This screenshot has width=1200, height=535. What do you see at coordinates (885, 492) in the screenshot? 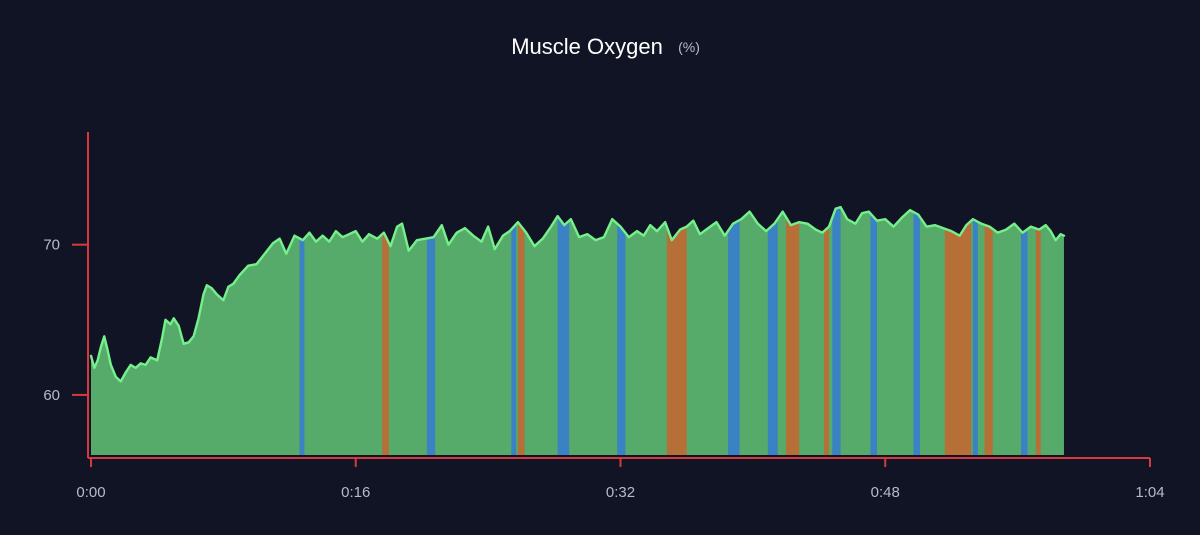
I see `x-tick-label-4: 0:48` at bounding box center [885, 492].